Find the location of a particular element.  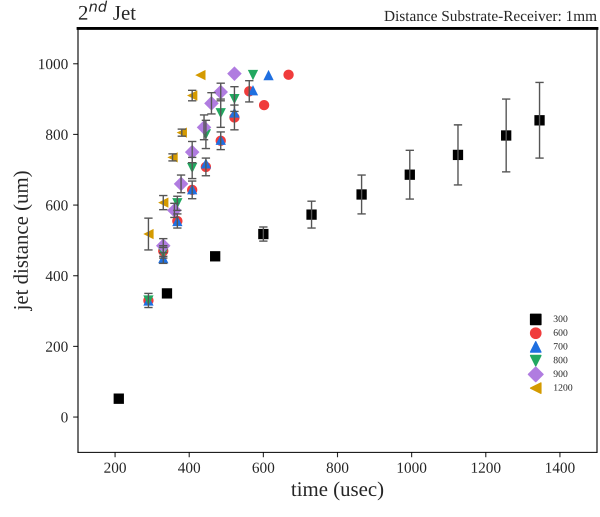

x-tick-label: 400 is located at coordinates (189, 467).